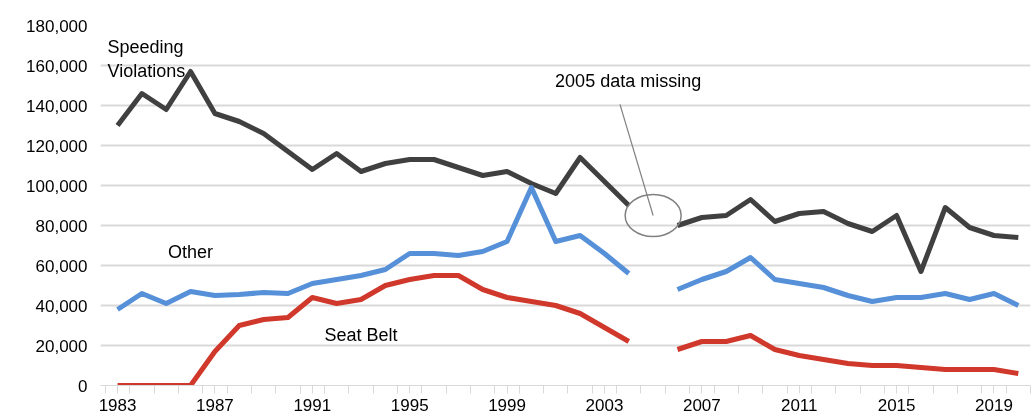 This screenshot has height=420, width=1034. Describe the element at coordinates (83, 386) in the screenshot. I see `y-tick-label: 0` at that location.